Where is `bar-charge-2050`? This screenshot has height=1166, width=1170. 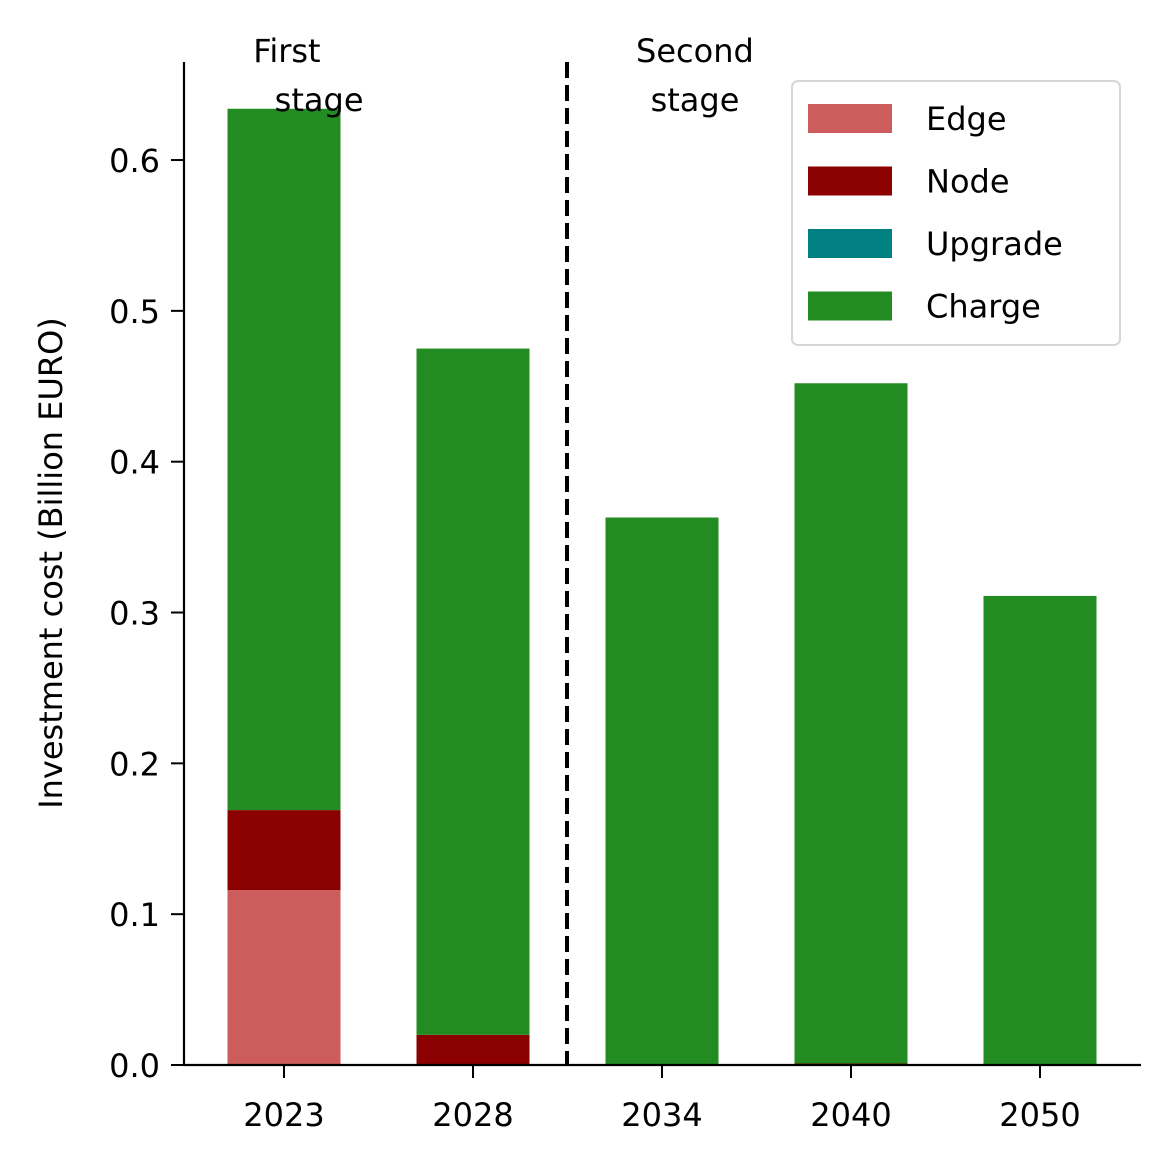
bar-charge-2050 is located at coordinates (1040, 830).